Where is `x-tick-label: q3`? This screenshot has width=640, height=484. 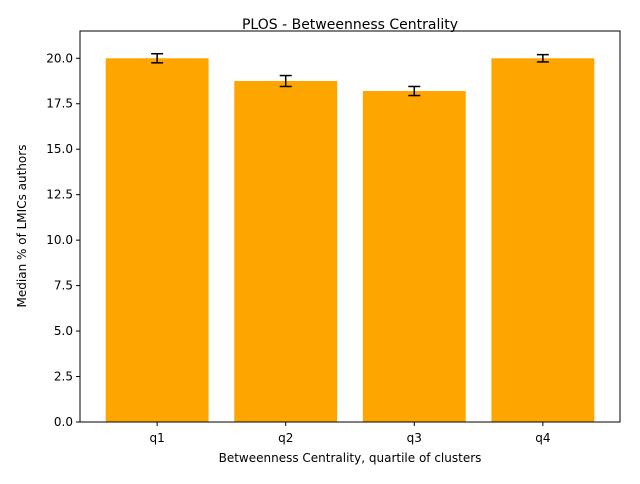
x-tick-label: q3 is located at coordinates (414, 438).